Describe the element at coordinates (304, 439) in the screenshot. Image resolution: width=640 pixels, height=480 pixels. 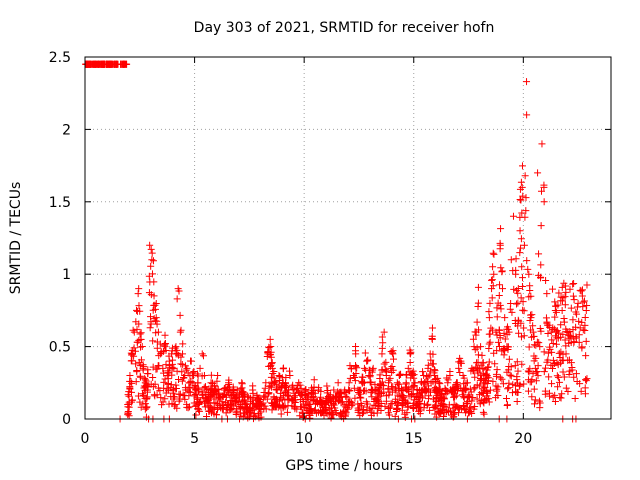
I see `x-tick-label: 10` at that location.